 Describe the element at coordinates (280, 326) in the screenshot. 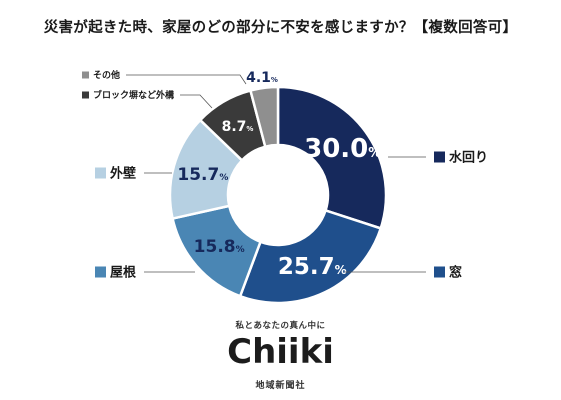

I see `brand-tagline: 私とあなたの真ん中に` at that location.